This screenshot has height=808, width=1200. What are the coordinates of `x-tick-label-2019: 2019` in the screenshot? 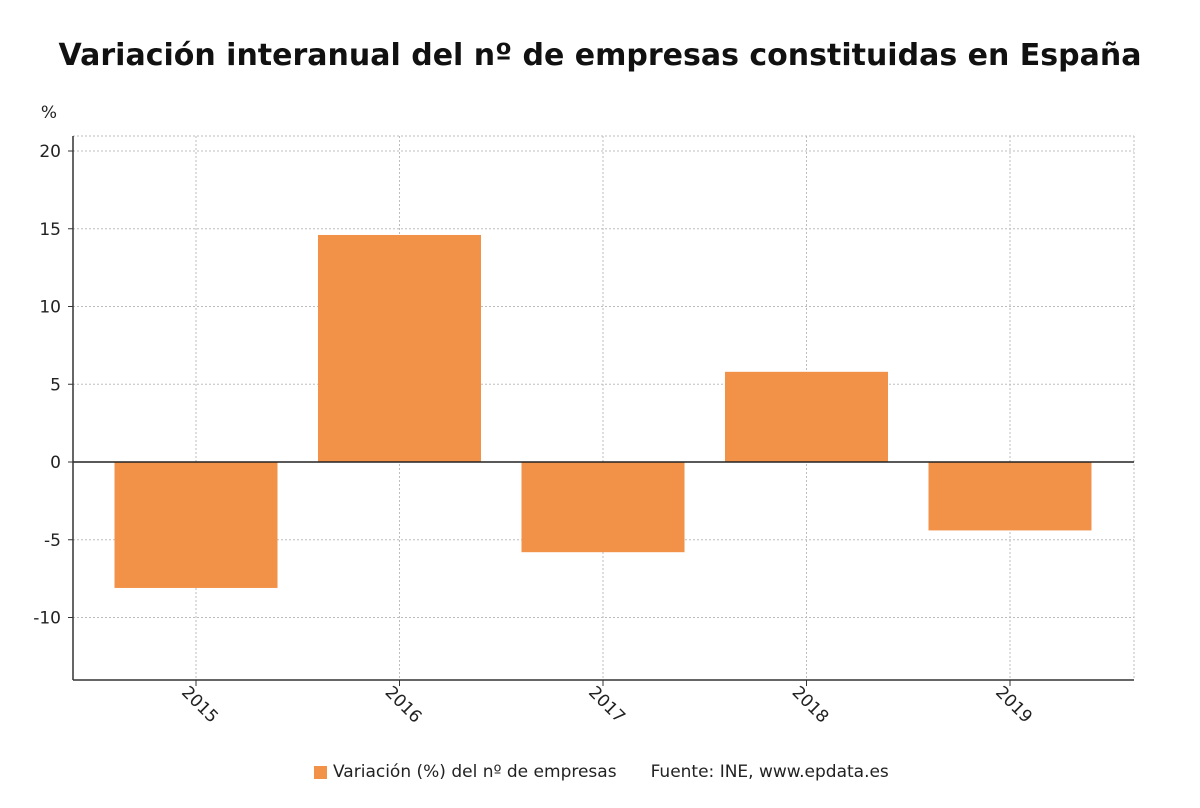 It's located at (1013, 705).